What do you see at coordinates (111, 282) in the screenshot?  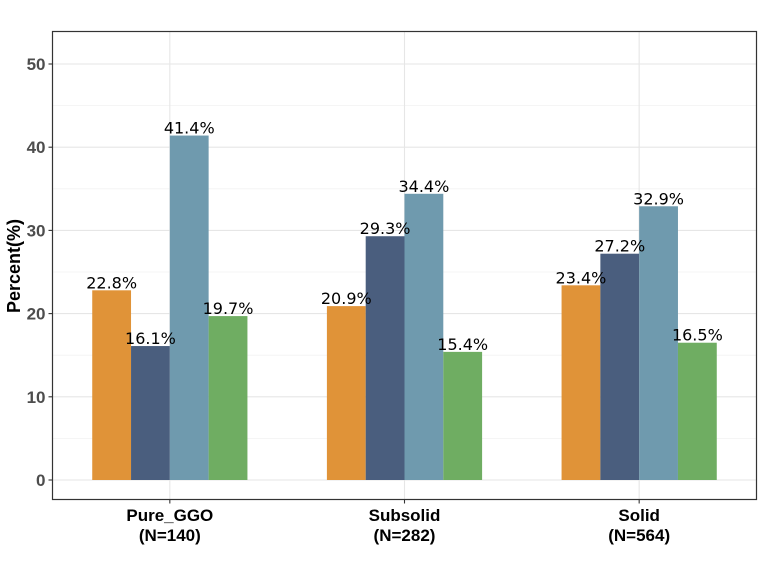 I see `data-label: 22.8%` at bounding box center [111, 282].